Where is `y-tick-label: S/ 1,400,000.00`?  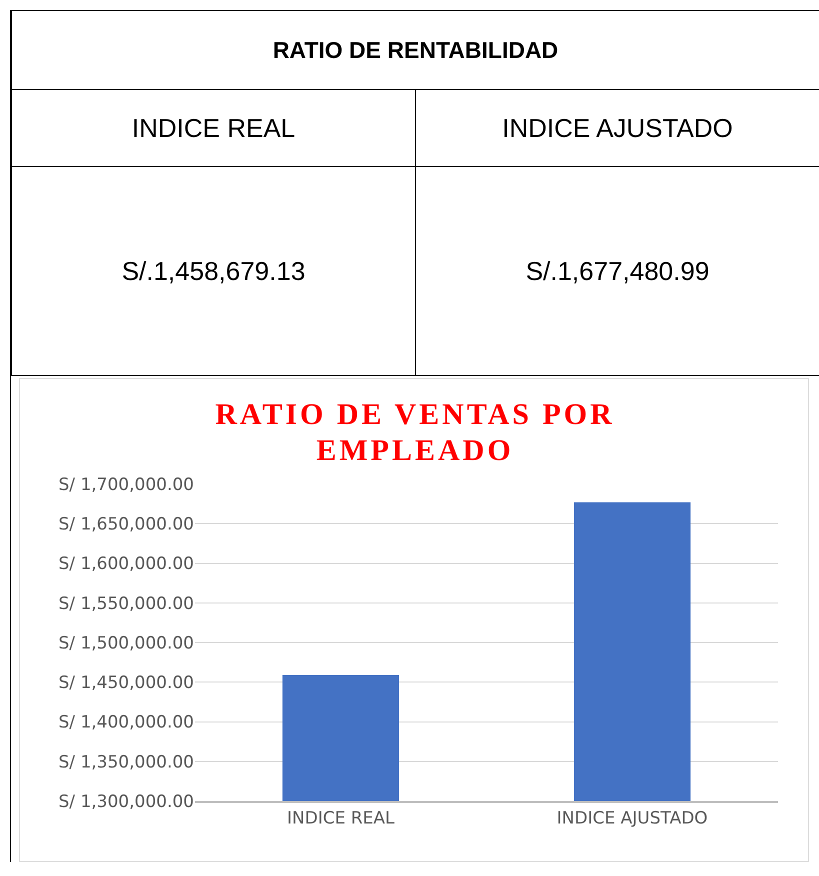 y-tick-label: S/ 1,400,000.00 is located at coordinates (126, 722).